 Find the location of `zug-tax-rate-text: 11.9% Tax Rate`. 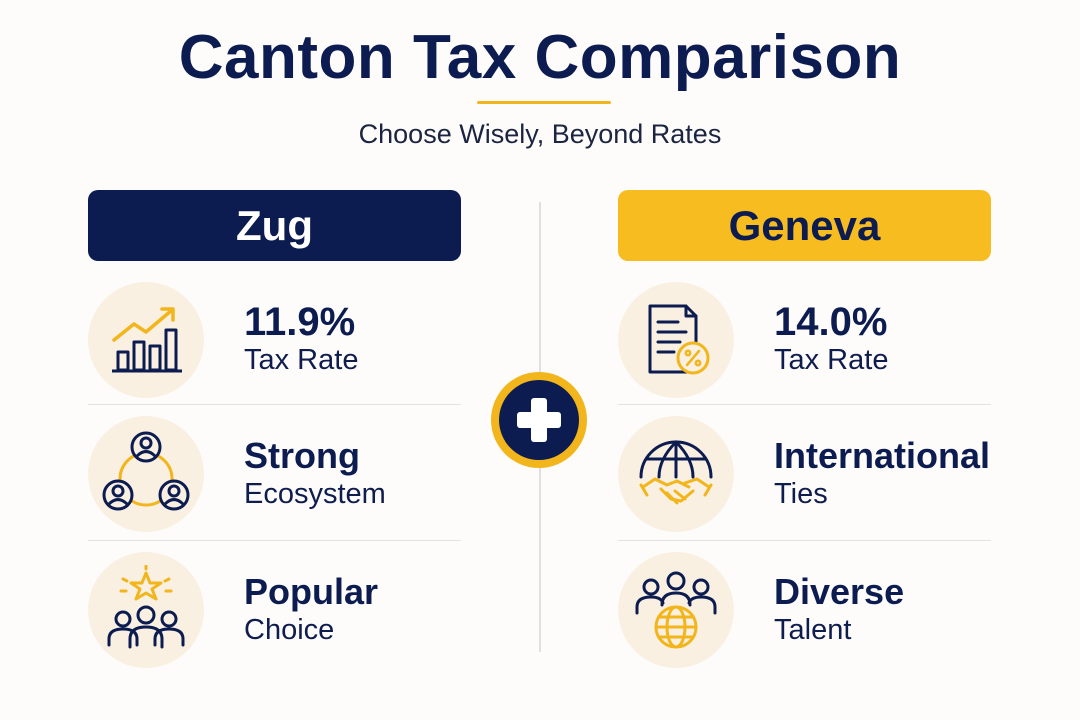

zug-tax-rate-text: 11.9% Tax Rate is located at coordinates (301, 340).